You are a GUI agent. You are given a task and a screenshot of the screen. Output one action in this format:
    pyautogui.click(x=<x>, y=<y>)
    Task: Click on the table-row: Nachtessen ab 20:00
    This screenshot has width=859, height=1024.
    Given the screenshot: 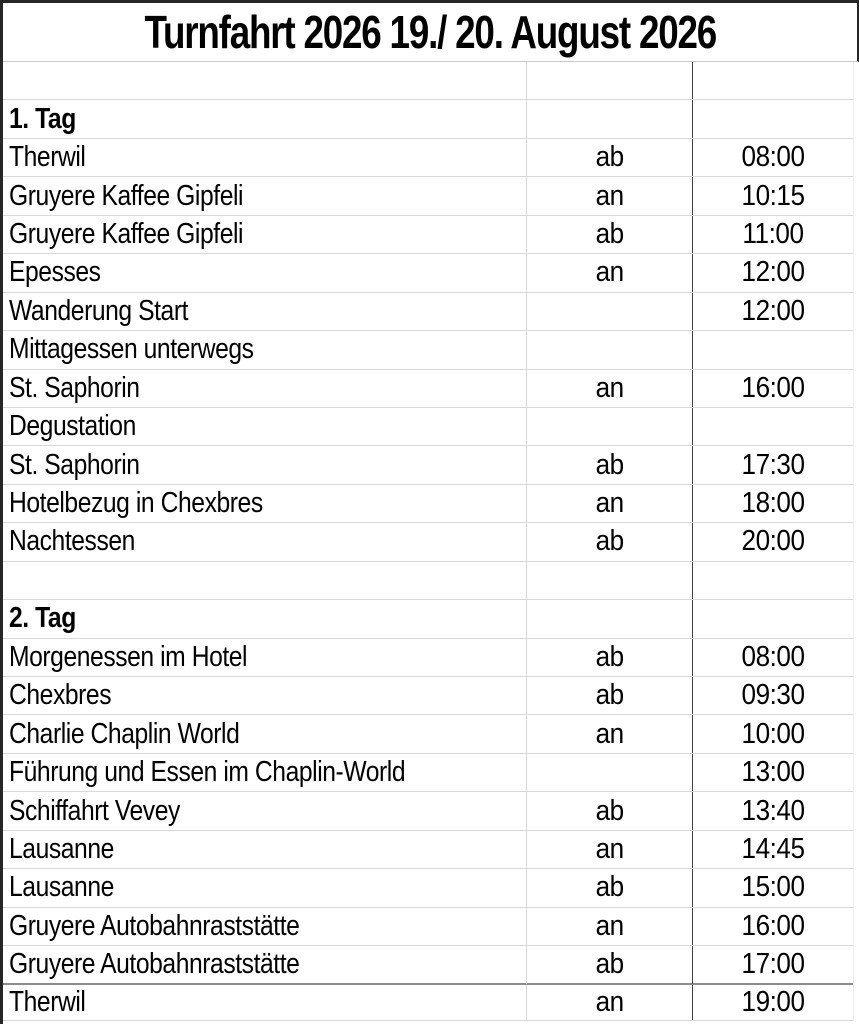 What is the action you would take?
    pyautogui.click(x=428, y=542)
    